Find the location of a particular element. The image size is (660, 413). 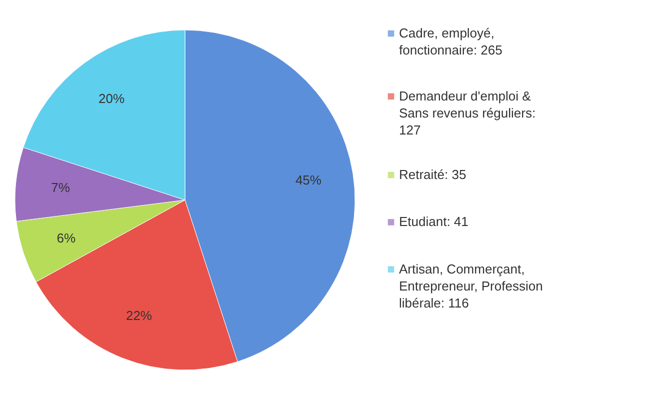

data-label: 22% is located at coordinates (139, 316).